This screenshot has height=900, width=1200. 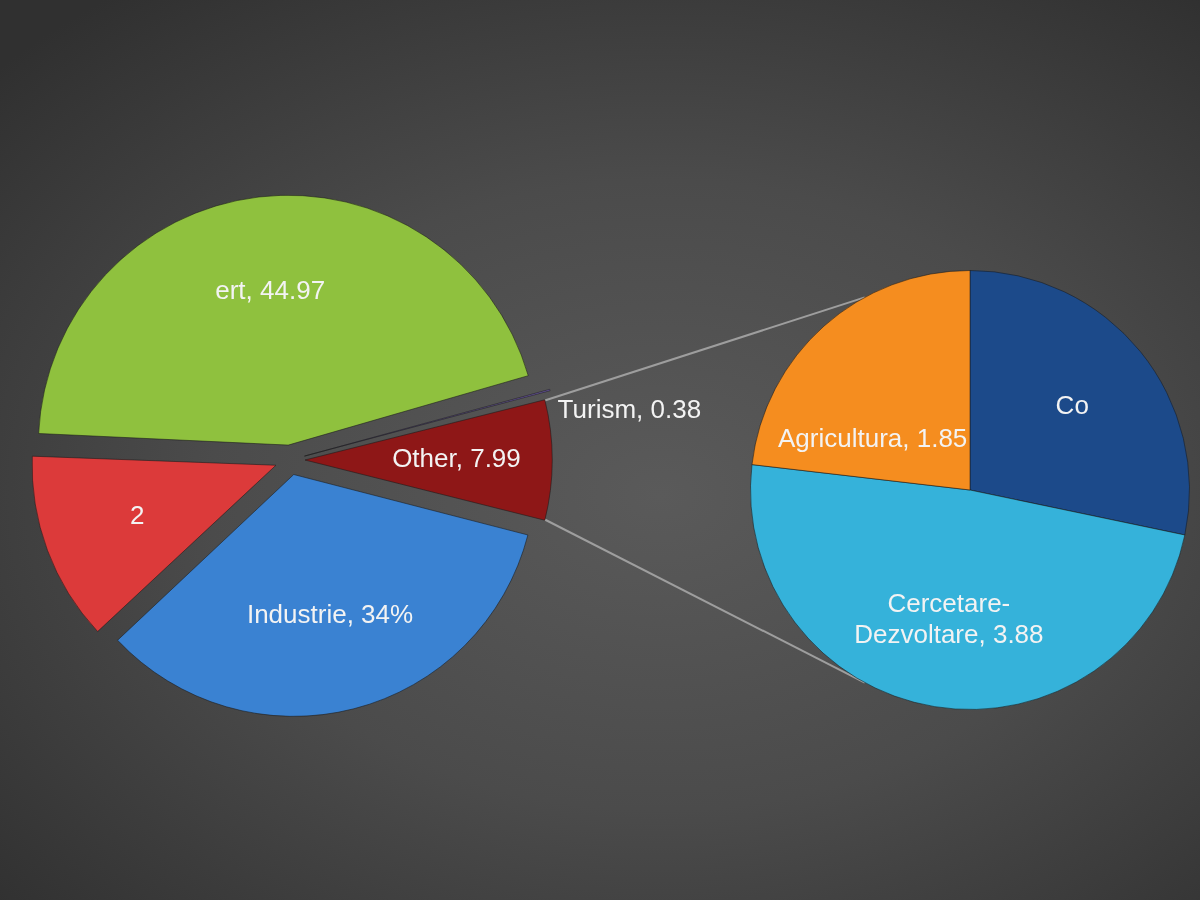 What do you see at coordinates (629, 409) in the screenshot?
I see `slice-label: Turism, 0.38` at bounding box center [629, 409].